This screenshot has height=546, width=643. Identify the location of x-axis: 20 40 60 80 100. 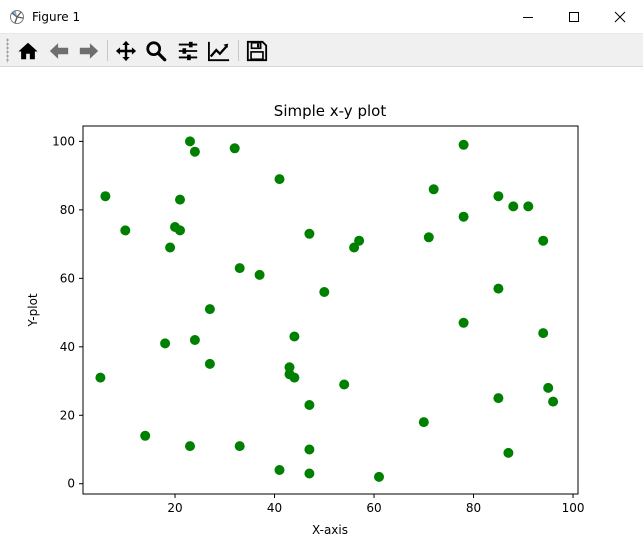
(375, 504).